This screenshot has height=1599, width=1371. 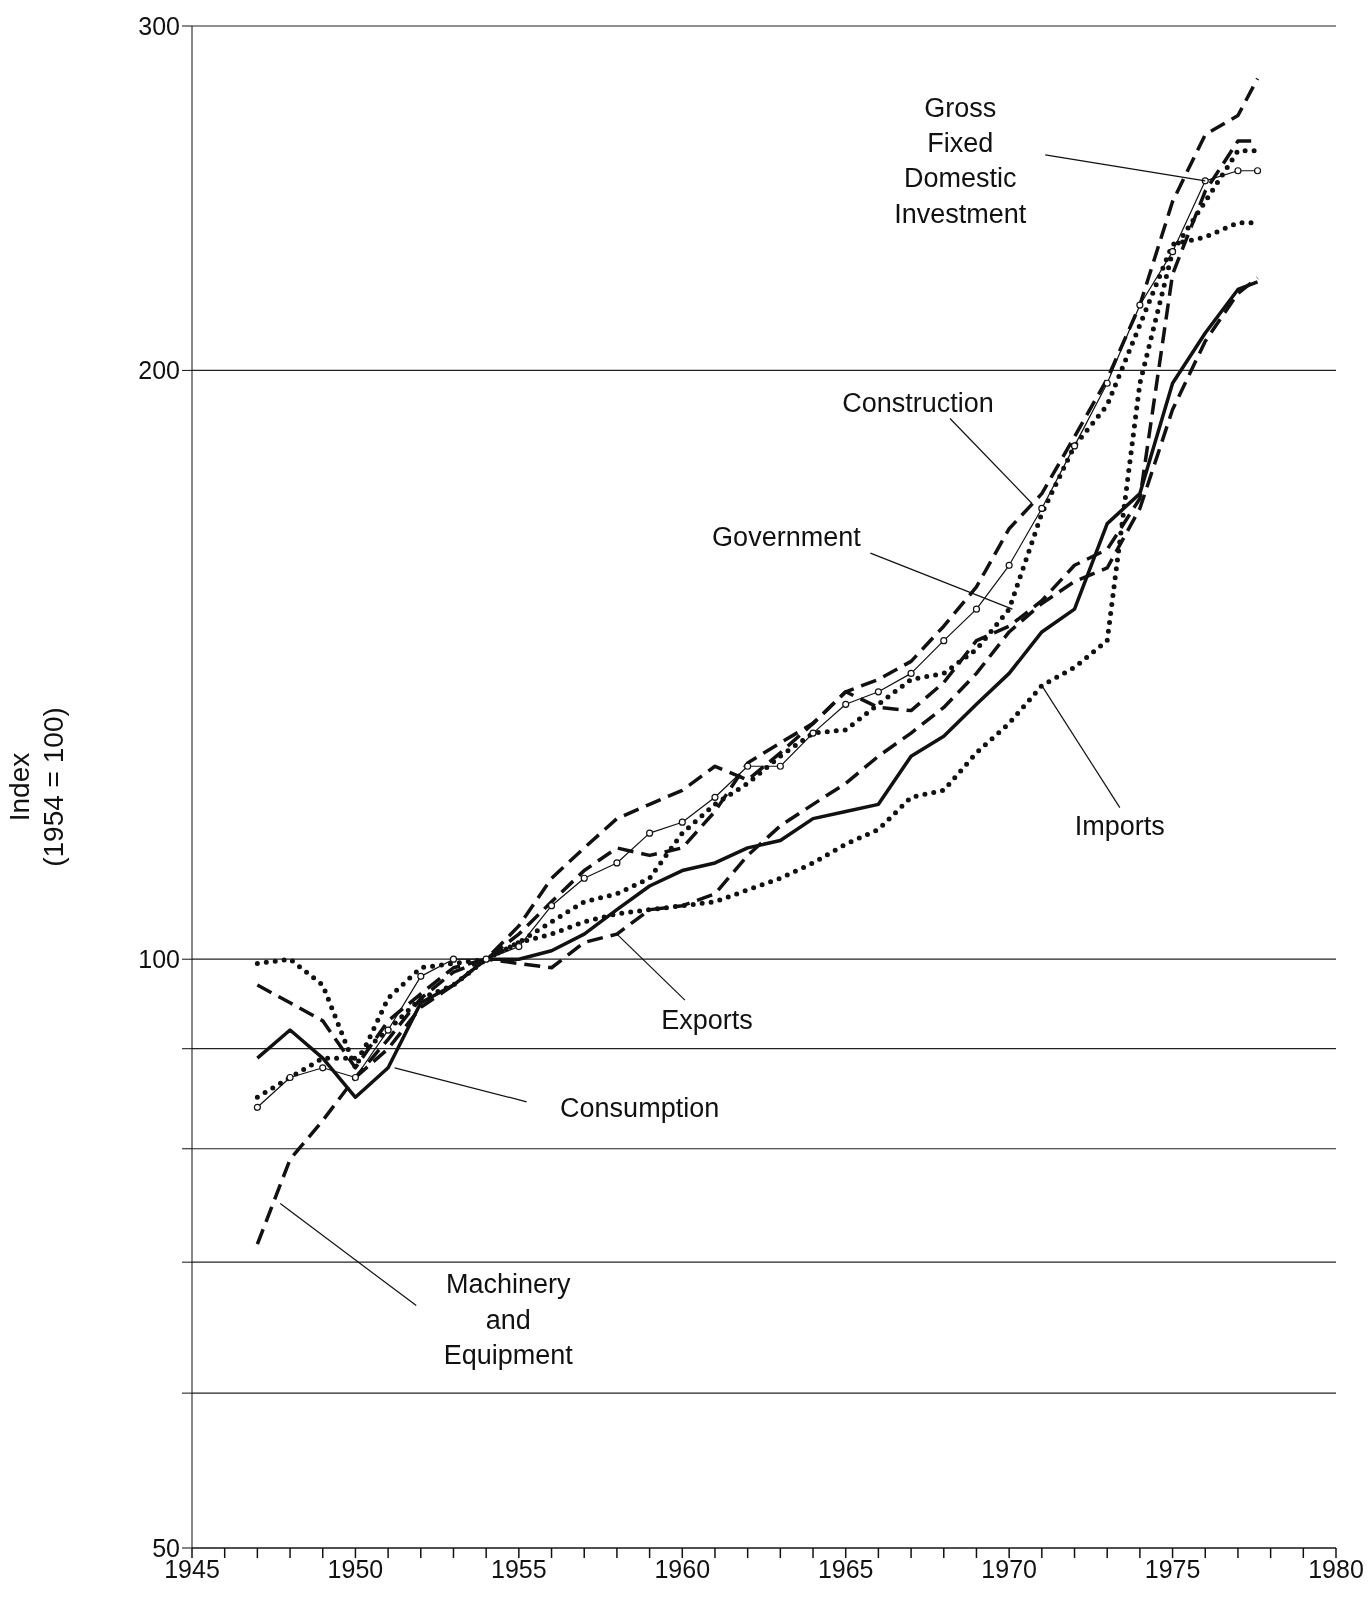 I want to click on y-tick-label: 300, so click(x=159, y=25).